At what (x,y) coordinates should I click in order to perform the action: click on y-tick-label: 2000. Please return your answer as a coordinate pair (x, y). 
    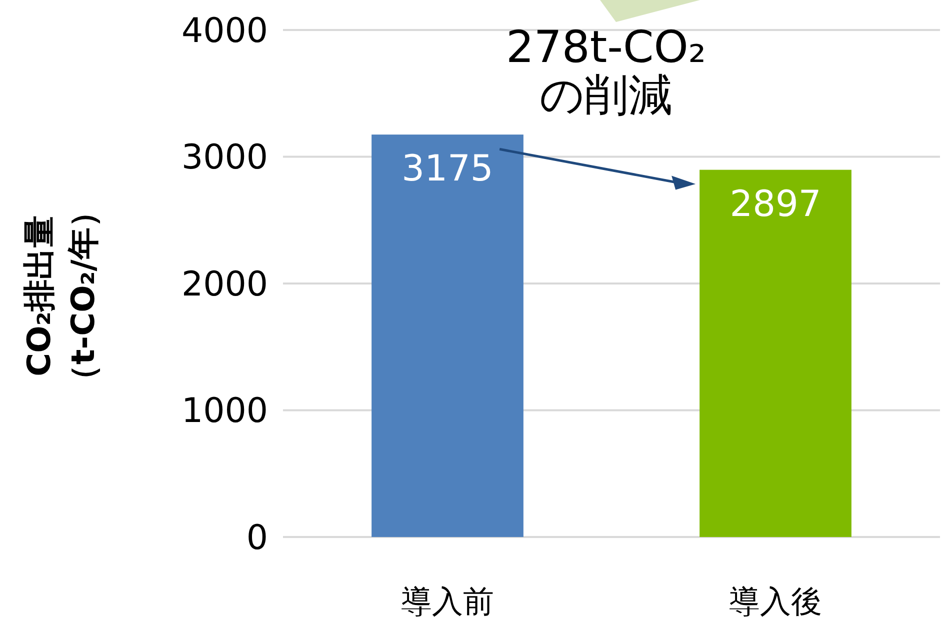
    Looking at the image, I should click on (224, 284).